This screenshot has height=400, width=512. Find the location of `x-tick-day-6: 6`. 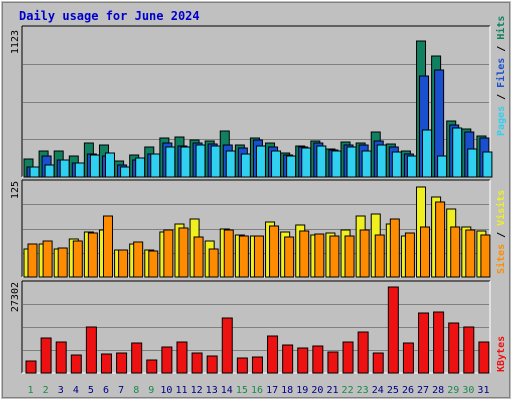

x-tick-day-6: 6 is located at coordinates (106, 390).